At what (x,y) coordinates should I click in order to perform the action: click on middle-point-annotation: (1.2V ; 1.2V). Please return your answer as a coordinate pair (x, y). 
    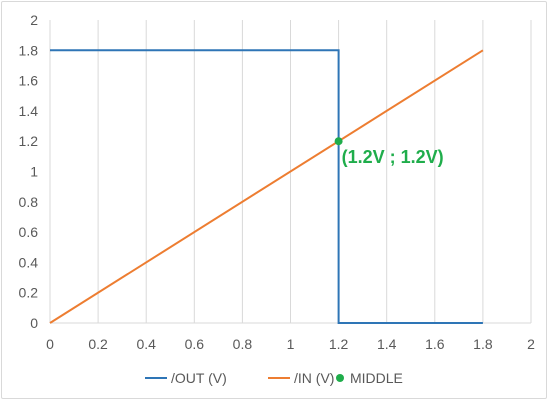
    Looking at the image, I should click on (393, 157).